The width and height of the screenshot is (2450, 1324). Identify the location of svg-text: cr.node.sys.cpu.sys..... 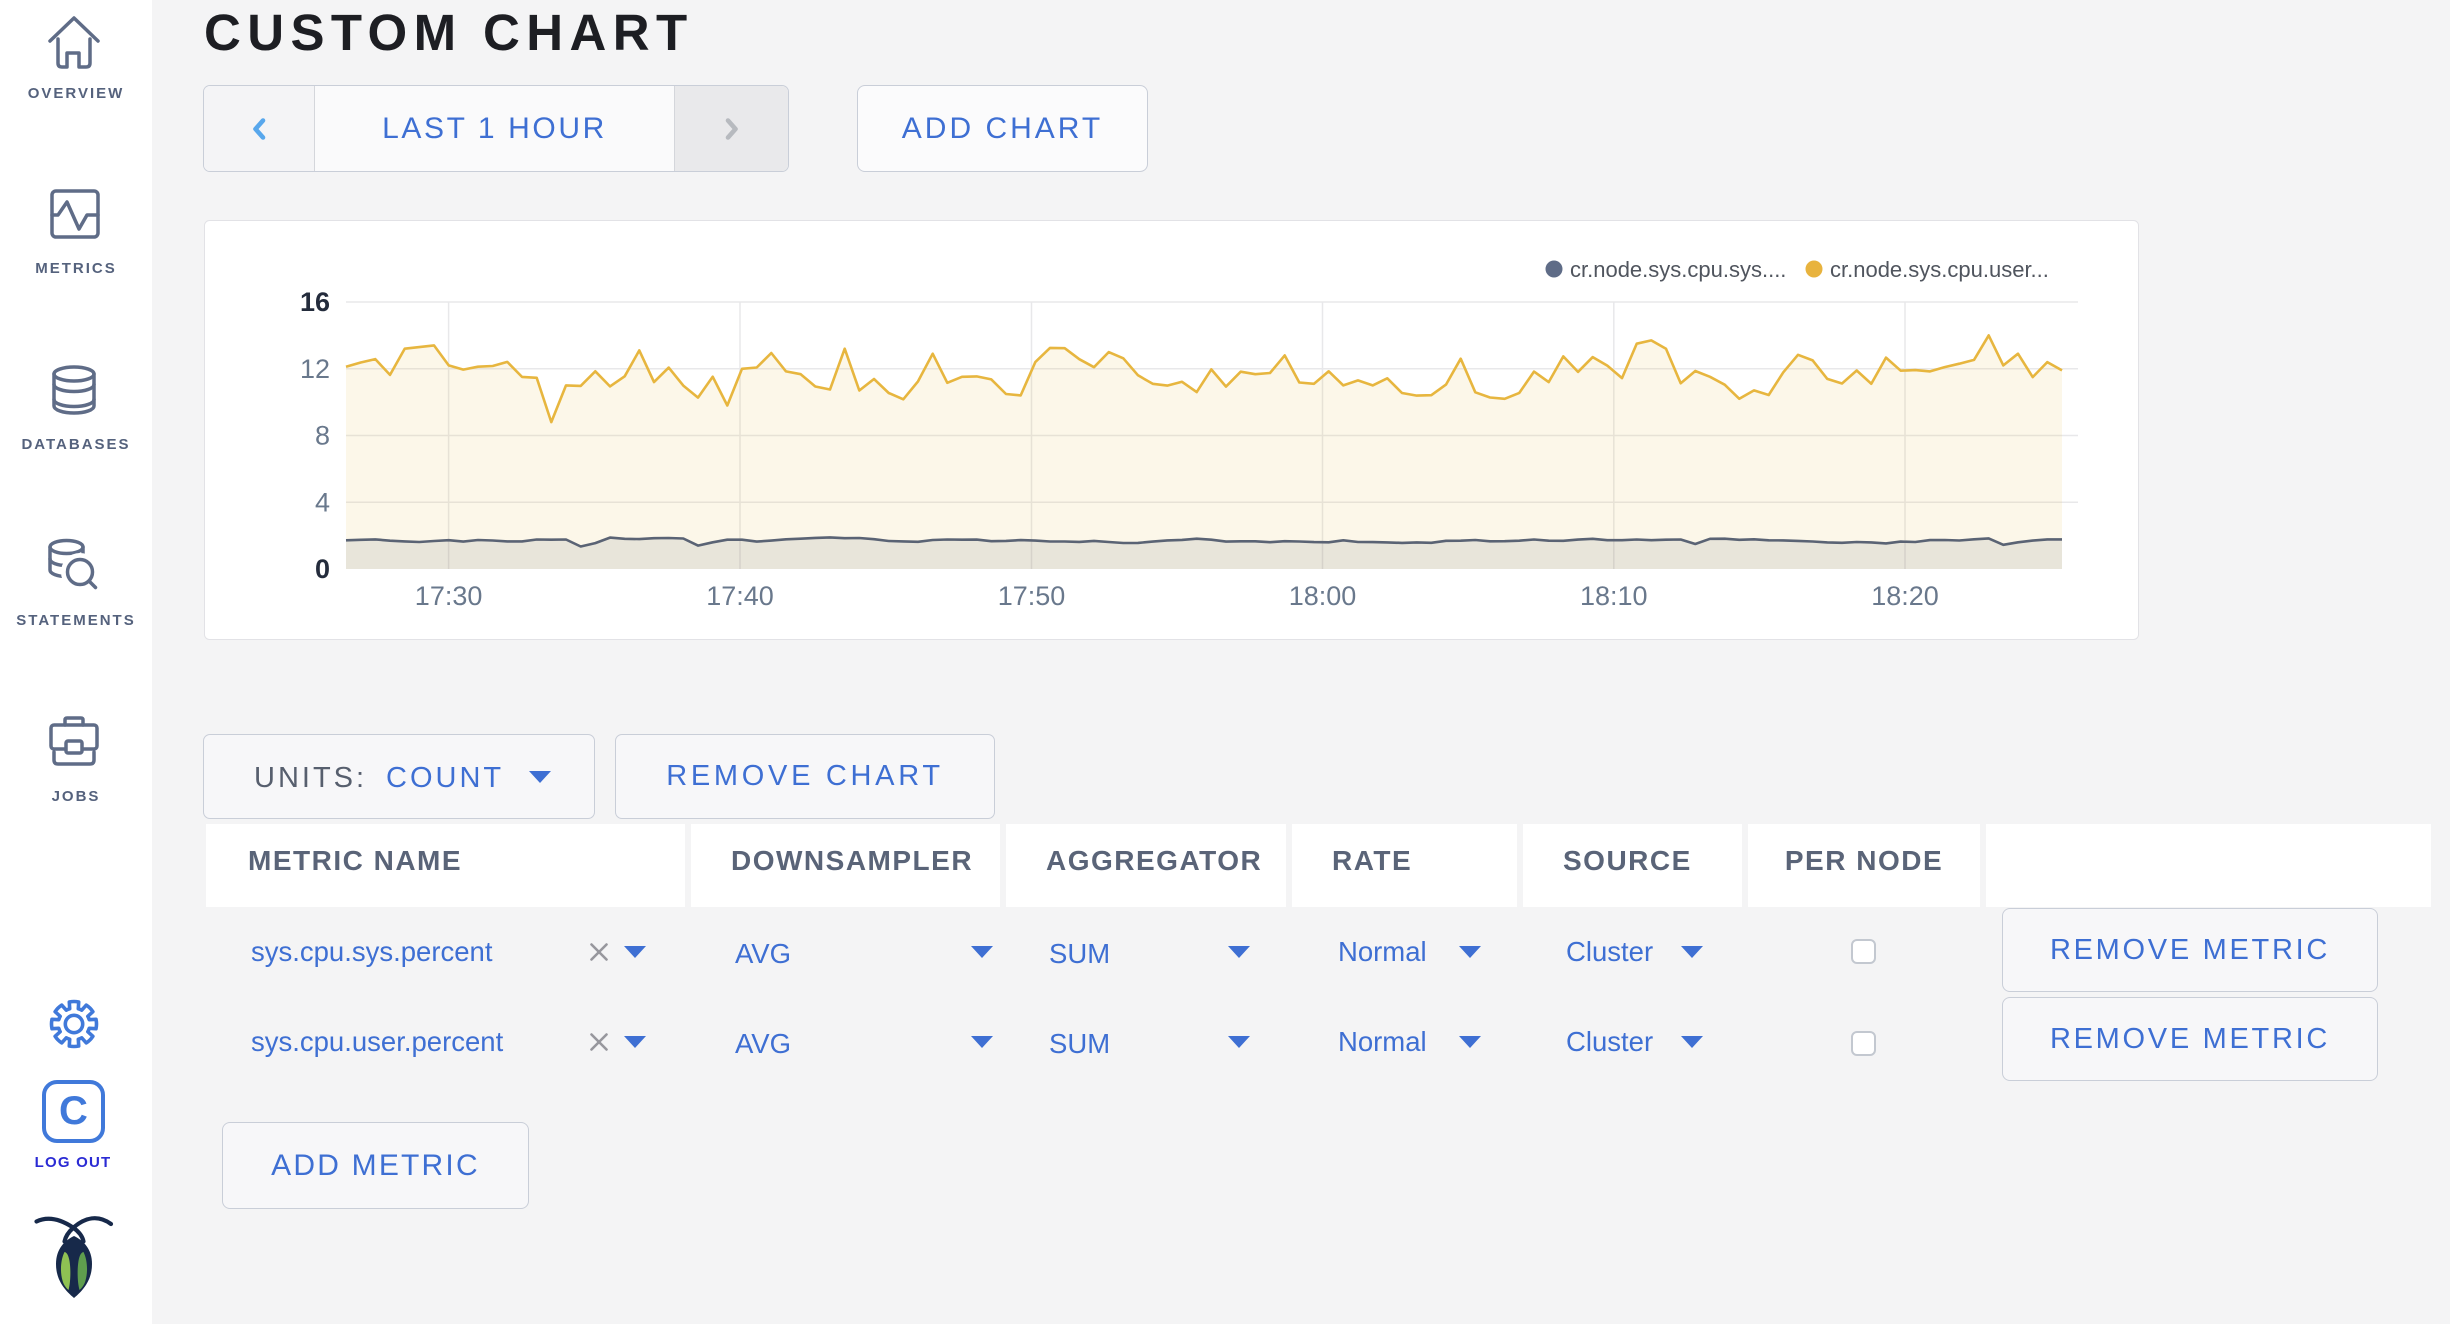
(1678, 269).